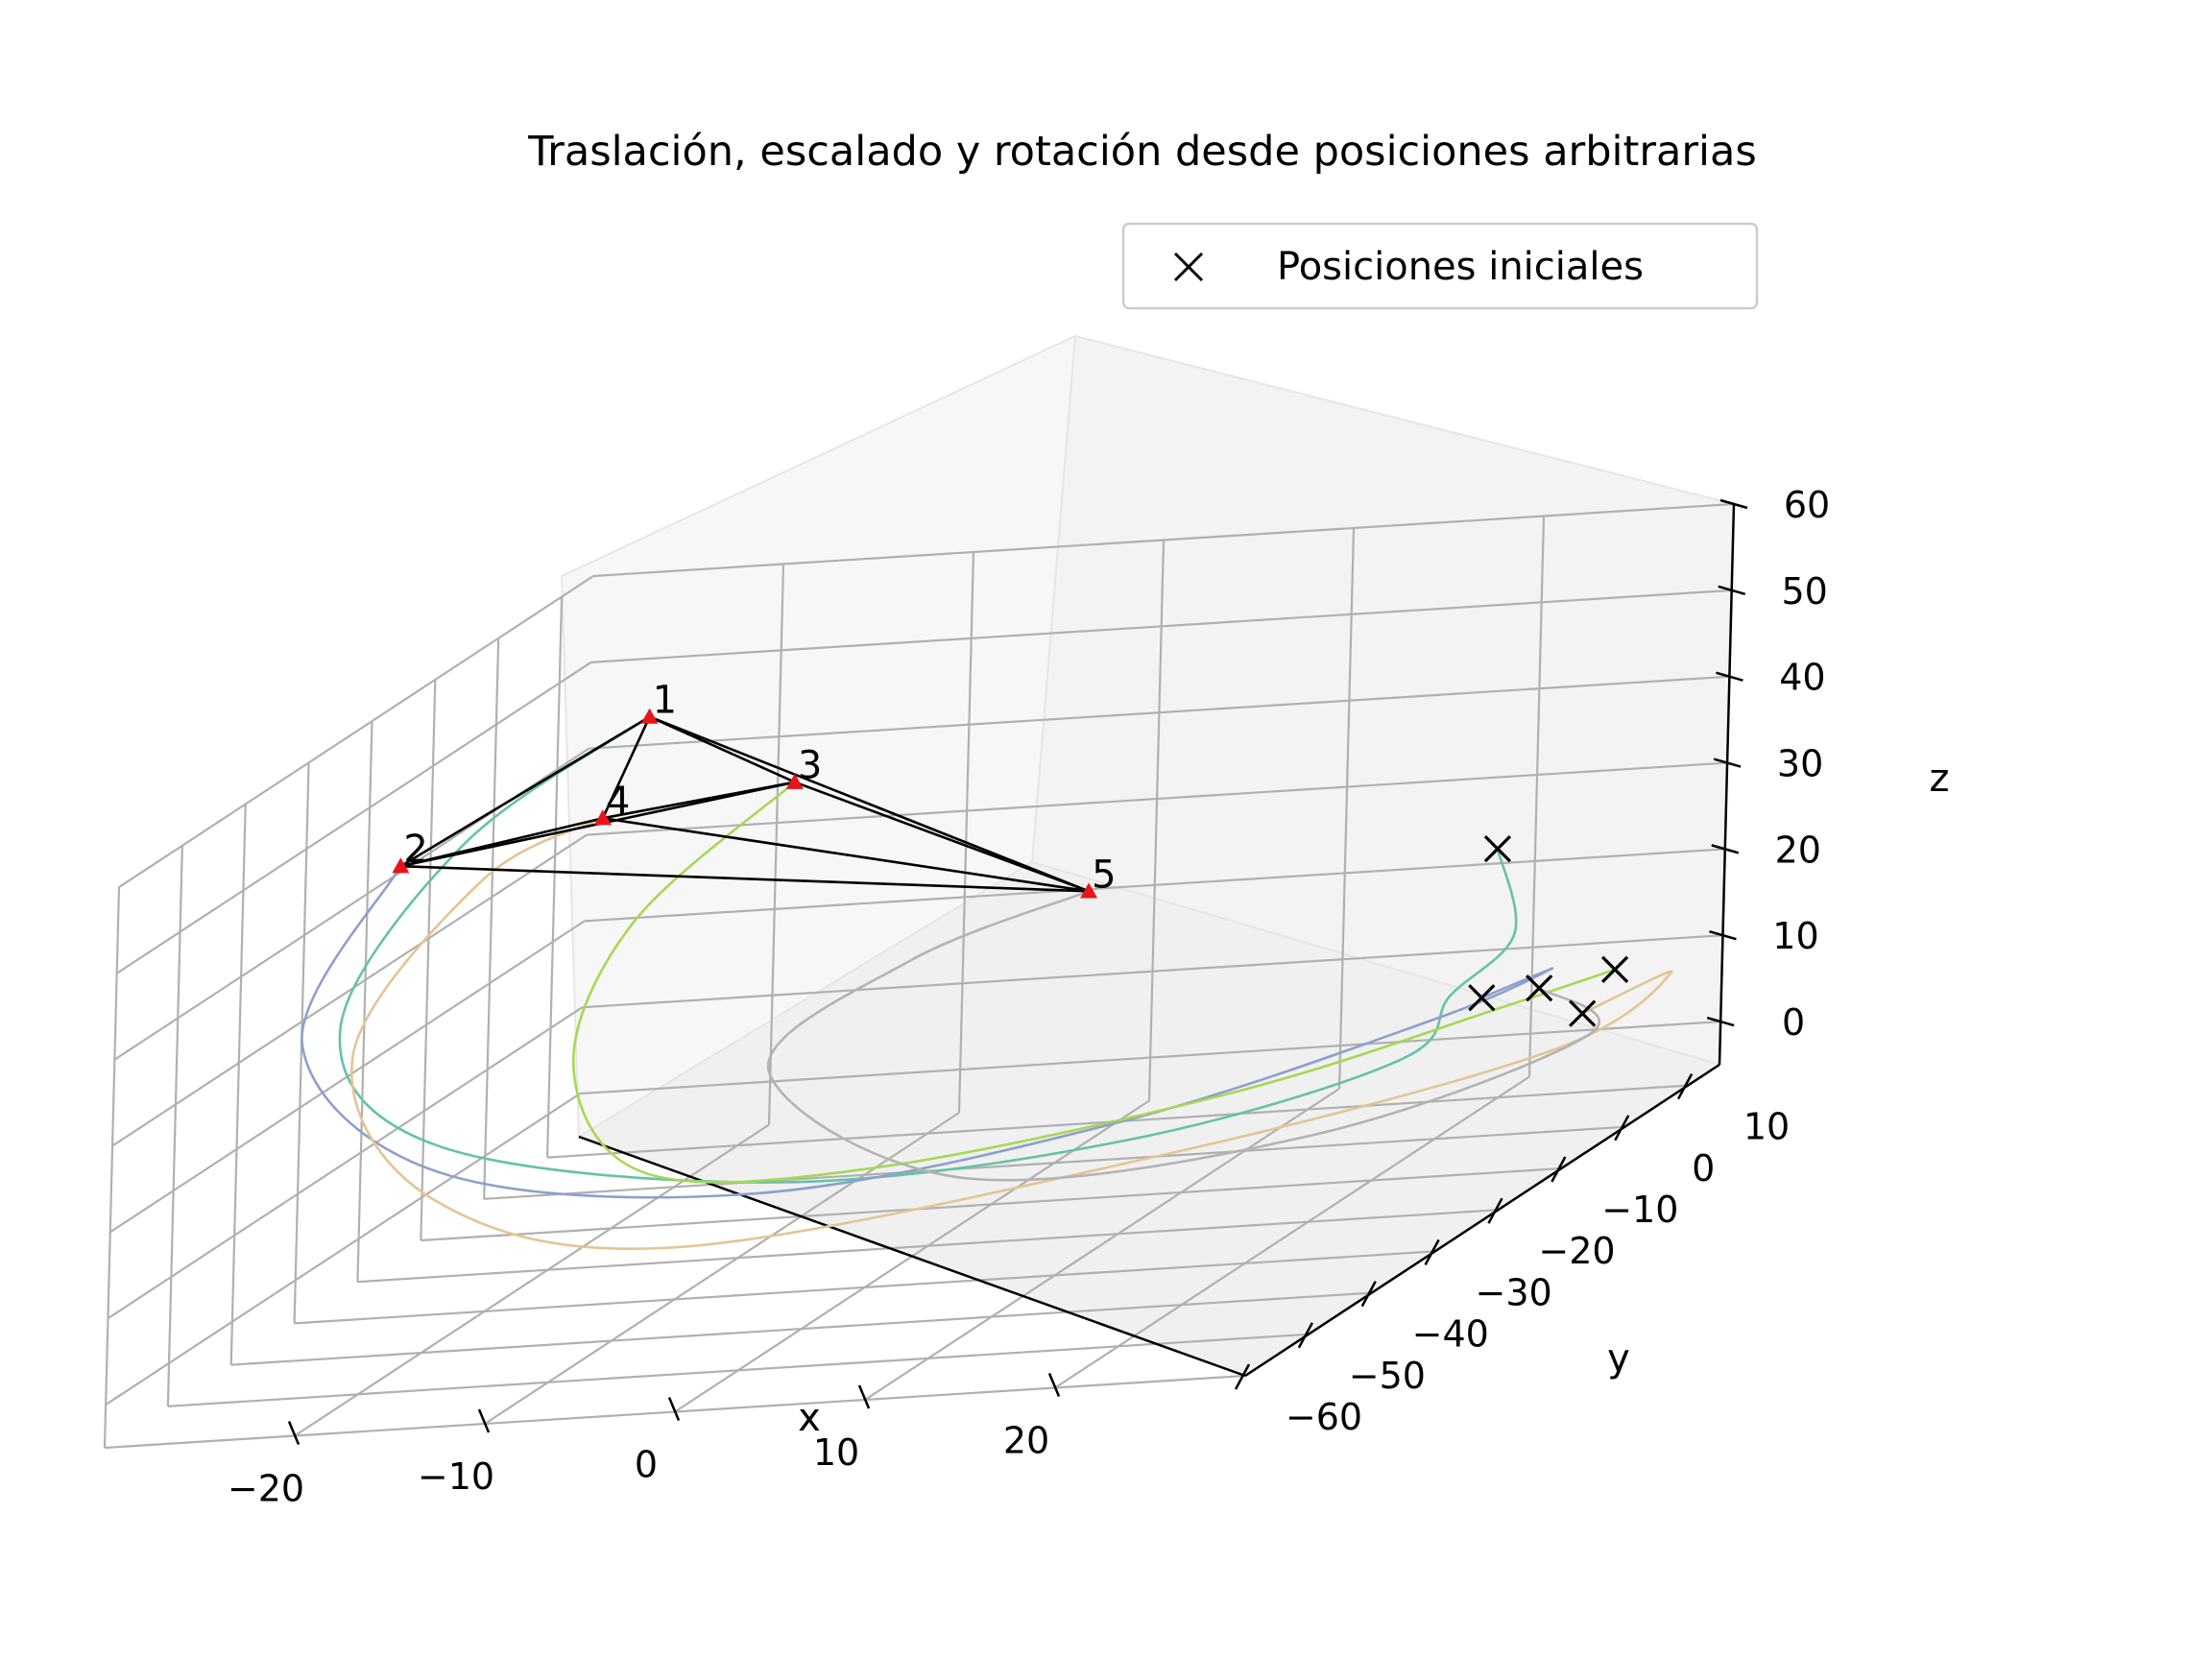  I want to click on z-tick-label: 40, so click(1802, 678).